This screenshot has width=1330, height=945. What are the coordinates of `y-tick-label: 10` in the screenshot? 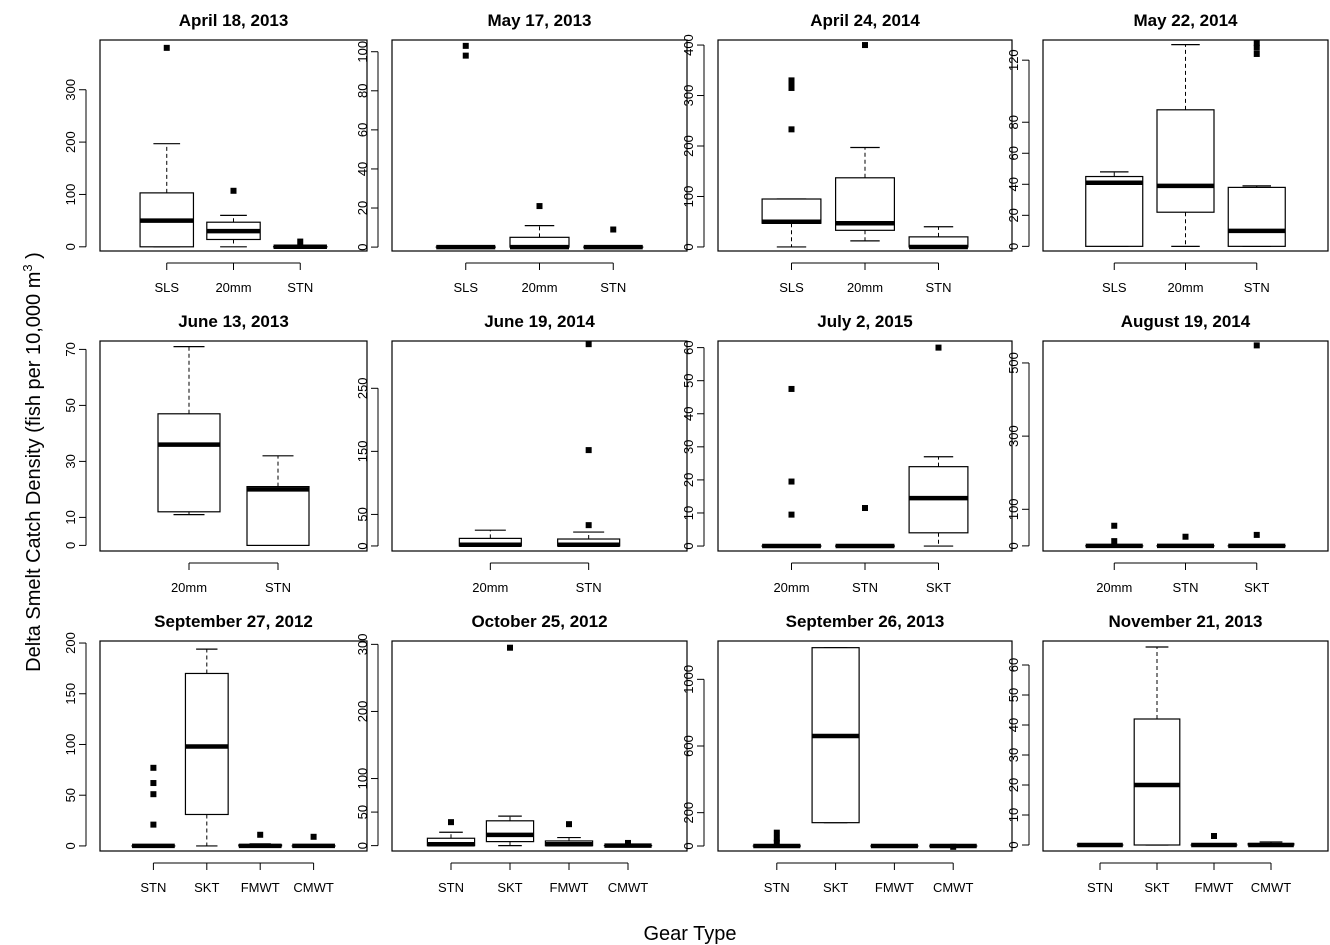 It's located at (1013, 815).